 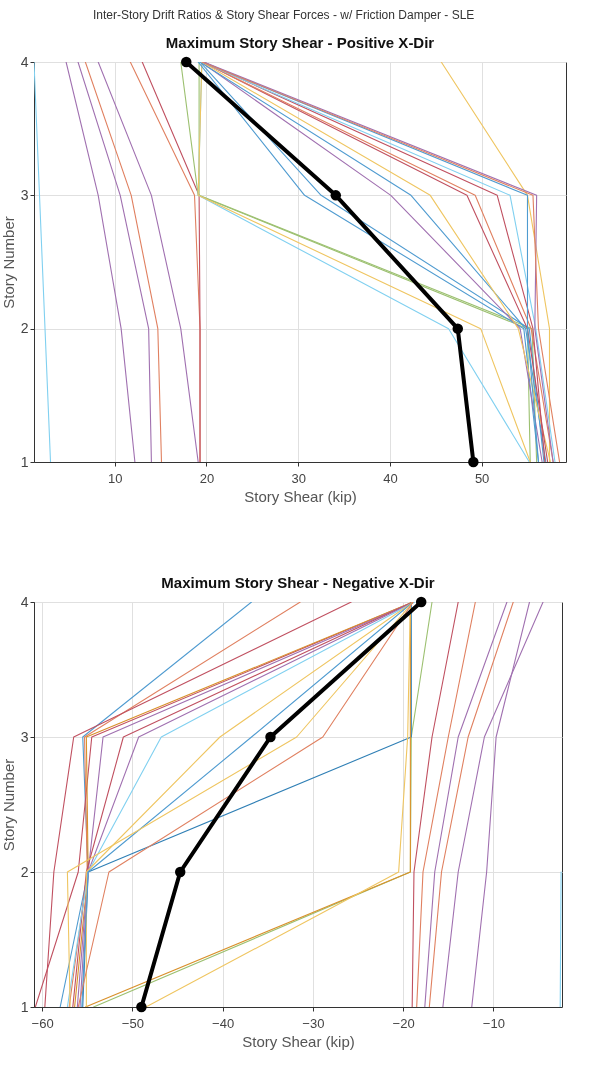 What do you see at coordinates (42, 1023) in the screenshot?
I see `x-tick-label: −60` at bounding box center [42, 1023].